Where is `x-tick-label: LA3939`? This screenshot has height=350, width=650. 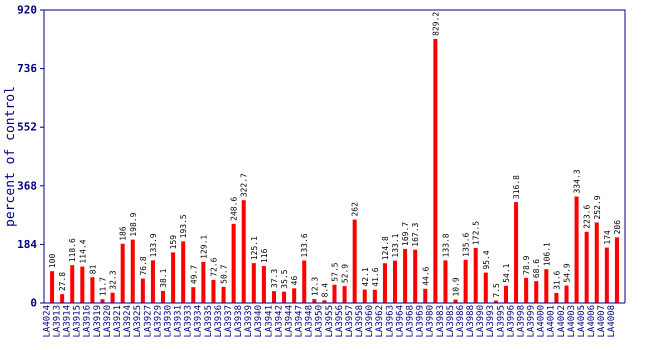
x-tick-label: LA3939 is located at coordinates (249, 321).